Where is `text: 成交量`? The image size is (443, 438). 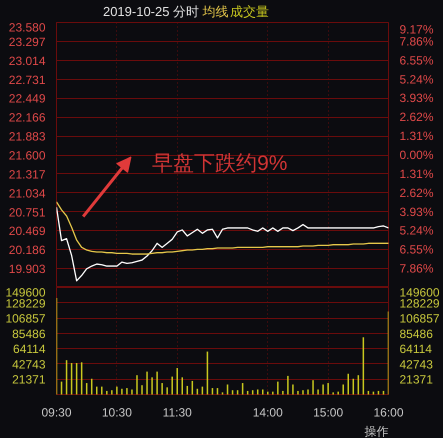 text: 成交量 is located at coordinates (250, 11).